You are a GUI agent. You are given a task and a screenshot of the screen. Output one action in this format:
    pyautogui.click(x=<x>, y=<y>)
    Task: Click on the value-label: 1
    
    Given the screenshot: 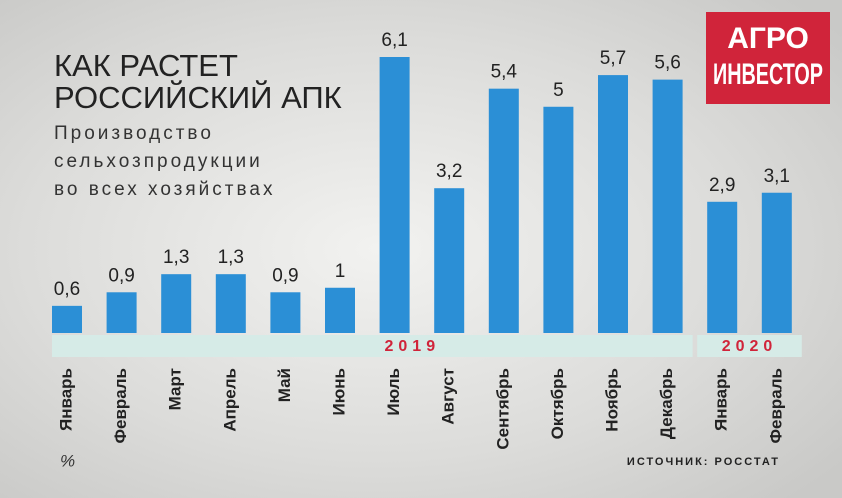 What is the action you would take?
    pyautogui.click(x=340, y=271)
    